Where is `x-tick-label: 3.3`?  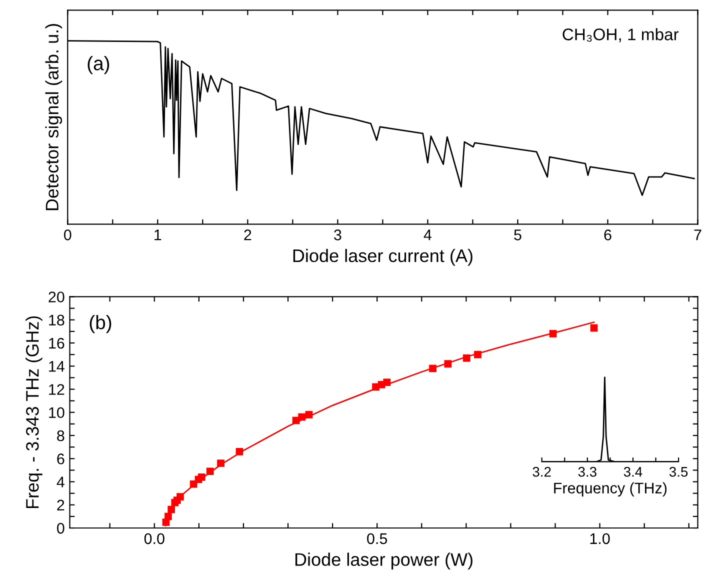 x-tick-label: 3.3 is located at coordinates (587, 471).